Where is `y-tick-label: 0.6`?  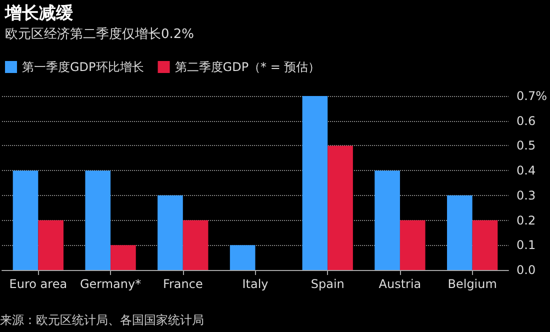
y-tick-label: 0.6 is located at coordinates (526, 121).